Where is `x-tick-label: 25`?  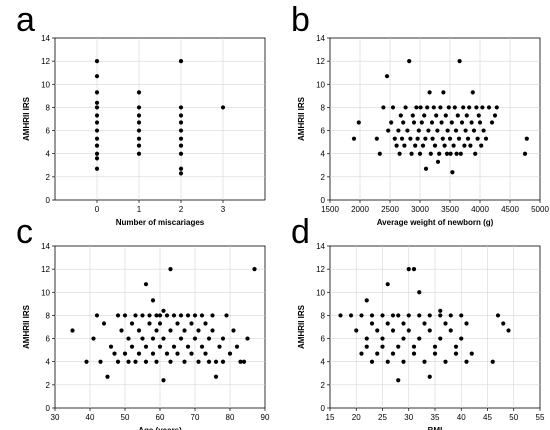
x-tick-label: 25 is located at coordinates (382, 417).